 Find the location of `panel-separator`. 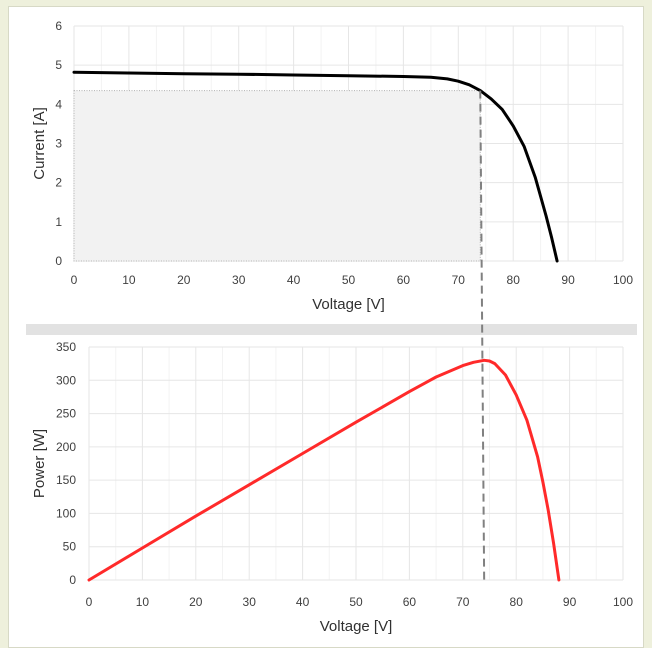

panel-separator is located at coordinates (331, 329).